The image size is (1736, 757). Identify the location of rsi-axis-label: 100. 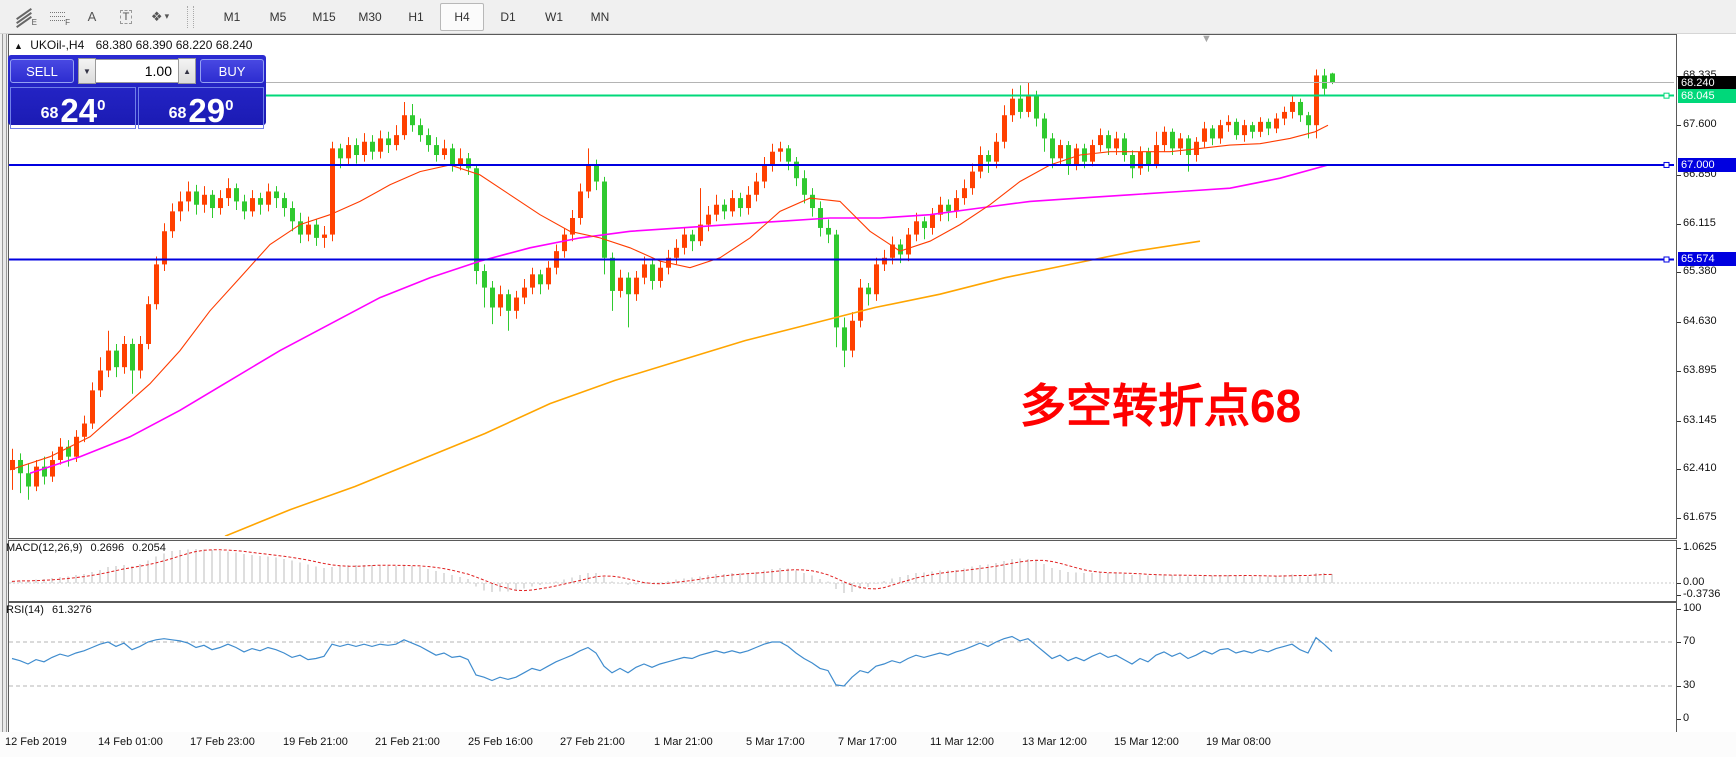
(1692, 608).